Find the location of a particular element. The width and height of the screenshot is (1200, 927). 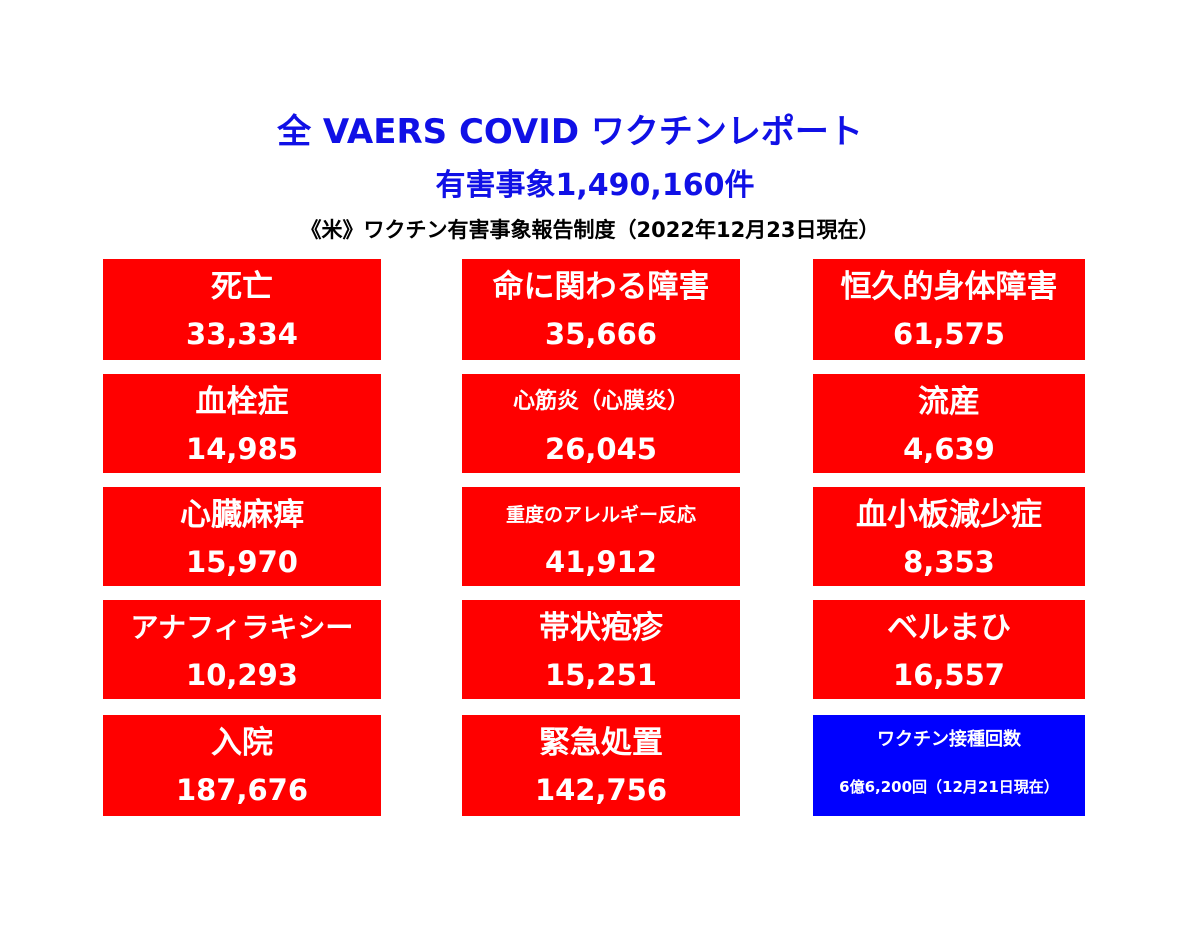

stat-label: 恒久的身体障害 is located at coordinates (949, 287).